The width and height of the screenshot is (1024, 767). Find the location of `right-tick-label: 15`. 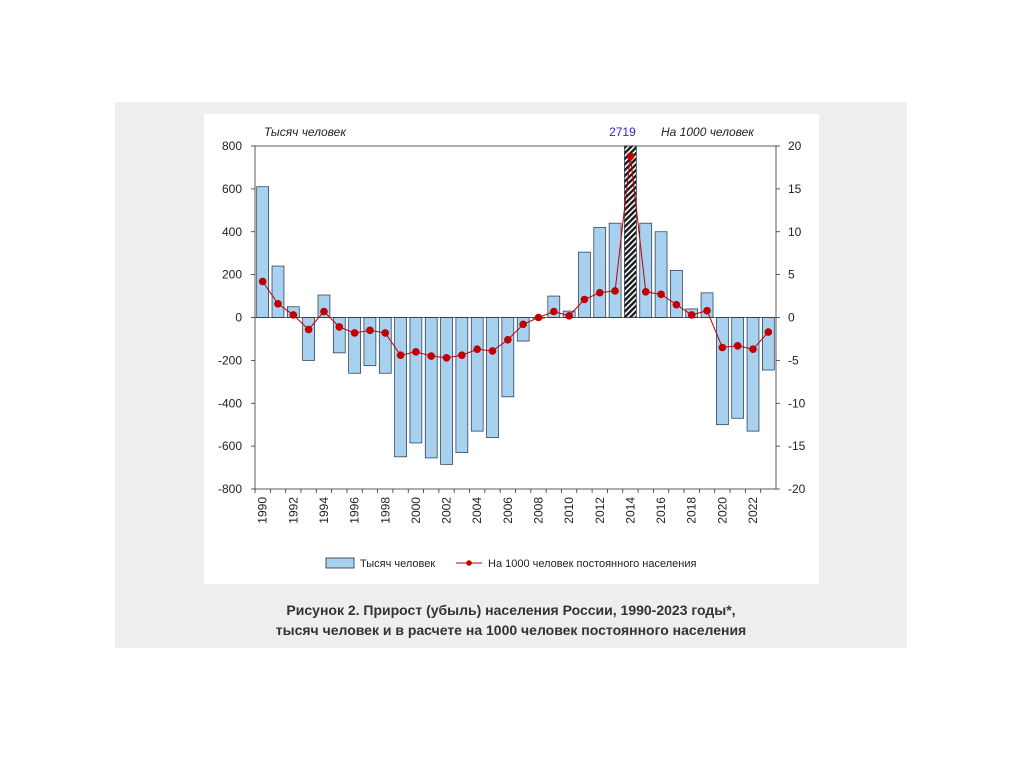

right-tick-label: 15 is located at coordinates (795, 189).